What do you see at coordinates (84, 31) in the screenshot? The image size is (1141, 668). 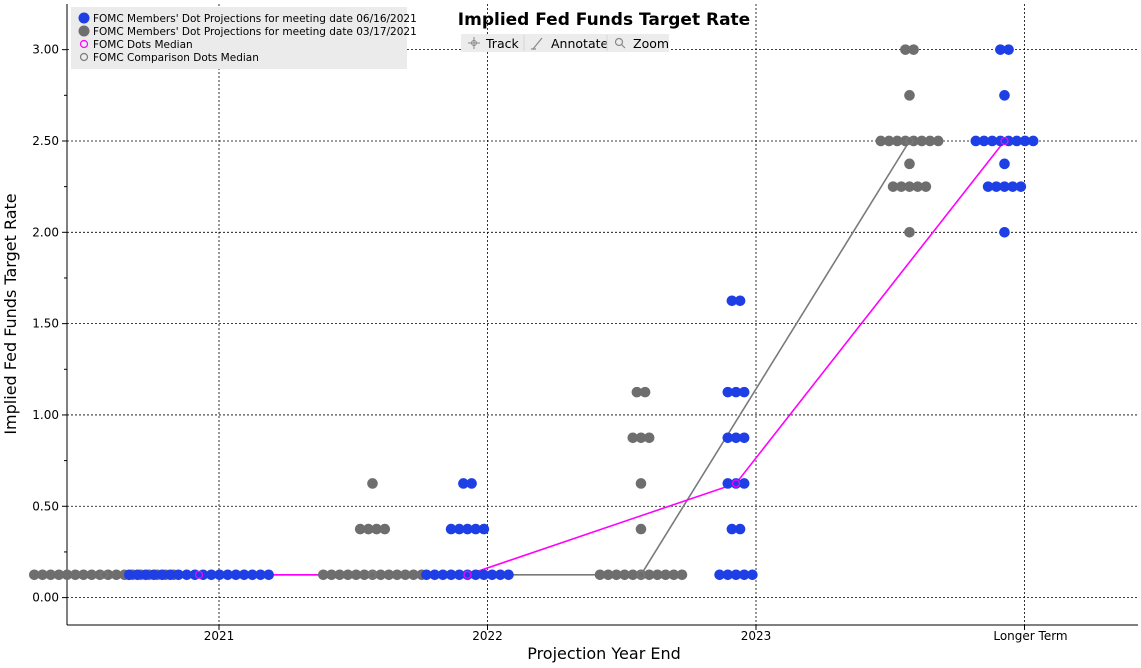 I see `legend-swatch-comparison-dots` at bounding box center [84, 31].